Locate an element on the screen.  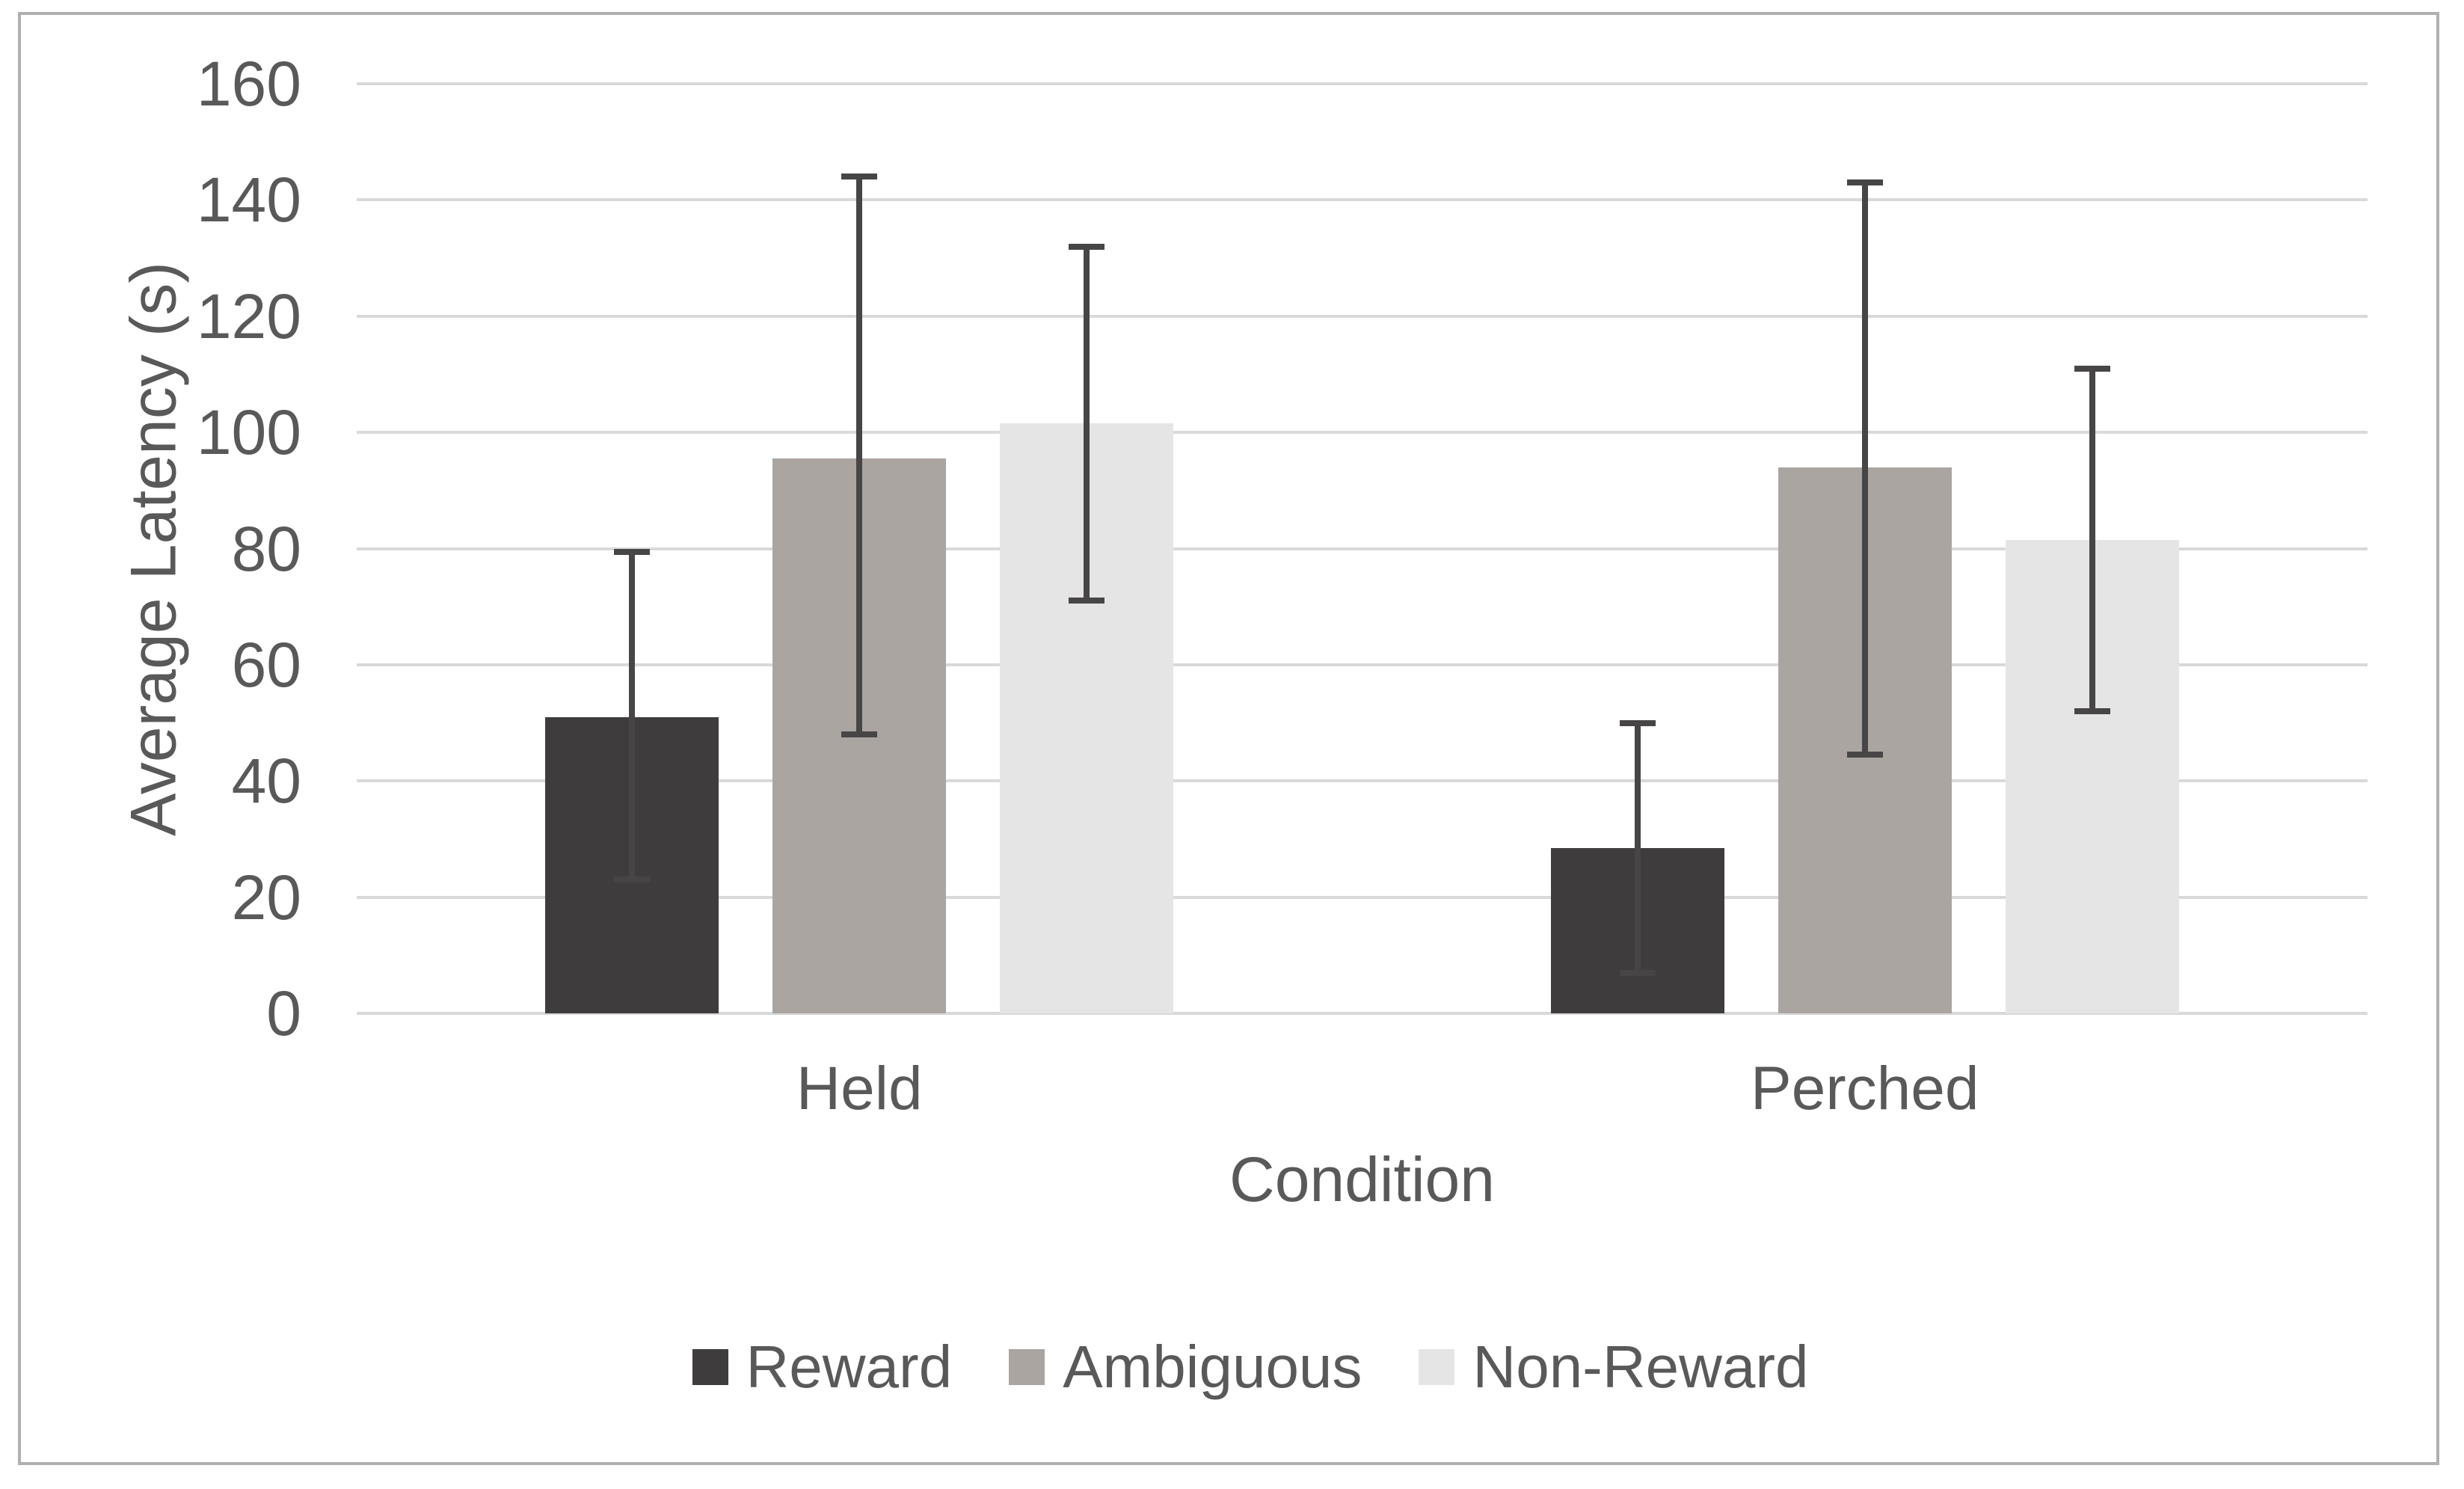
bar-non-reward-perched is located at coordinates (2092, 689).